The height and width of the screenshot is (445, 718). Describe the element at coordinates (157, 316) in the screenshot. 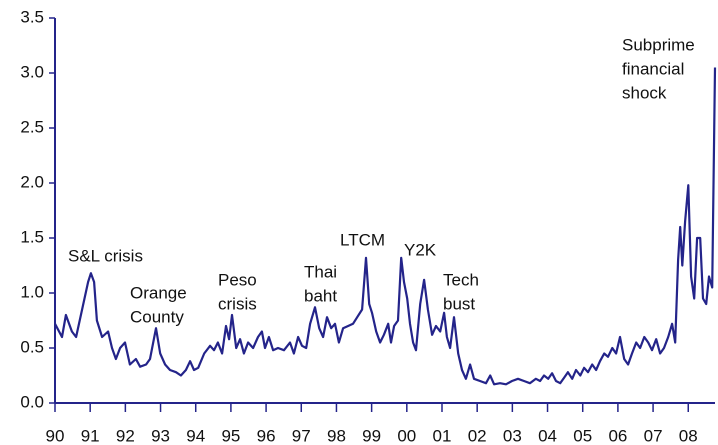

I see `annotation: County` at that location.